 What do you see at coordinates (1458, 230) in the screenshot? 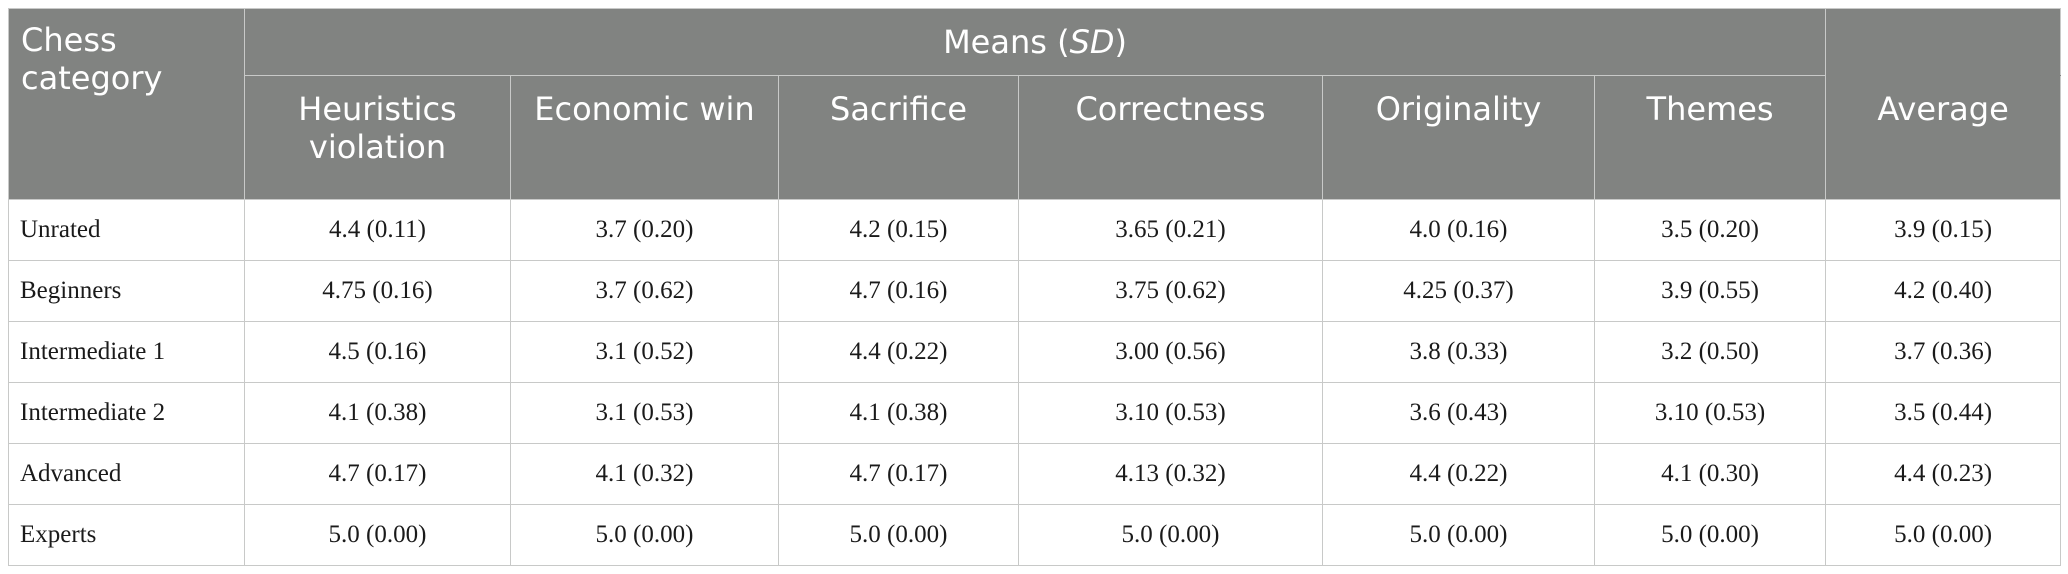
I see `table-cell: 4.0 (0.16)` at bounding box center [1458, 230].